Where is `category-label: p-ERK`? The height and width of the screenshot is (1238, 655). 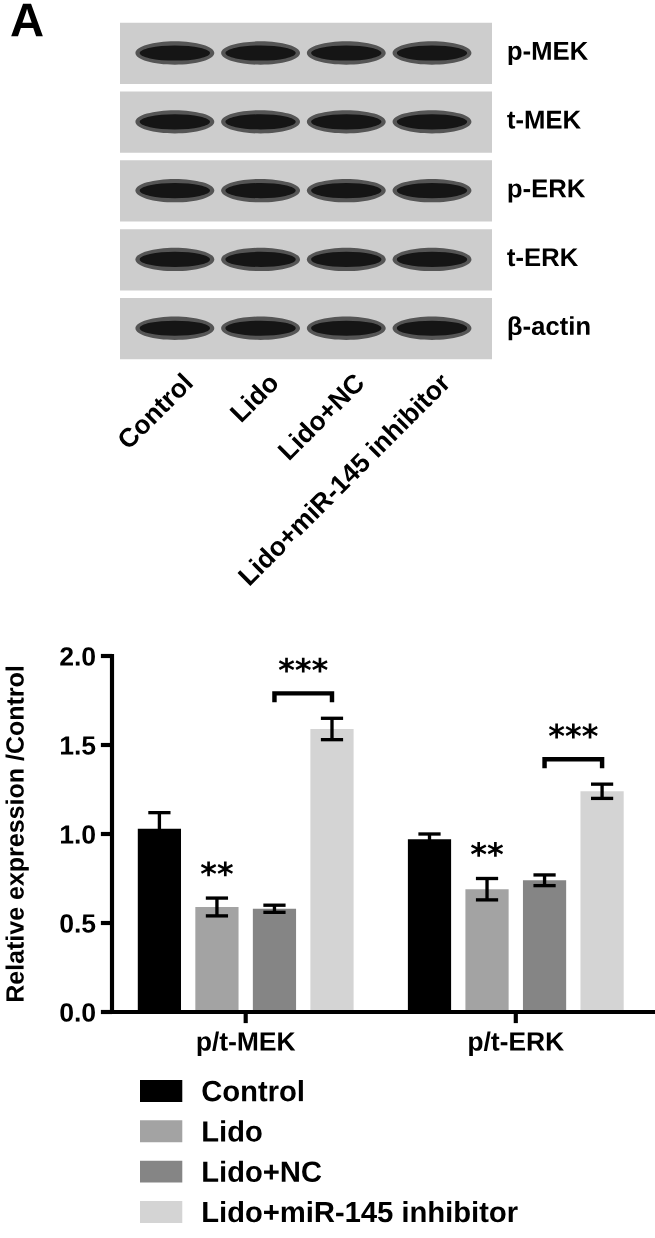
category-label: p-ERK is located at coordinates (547, 191).